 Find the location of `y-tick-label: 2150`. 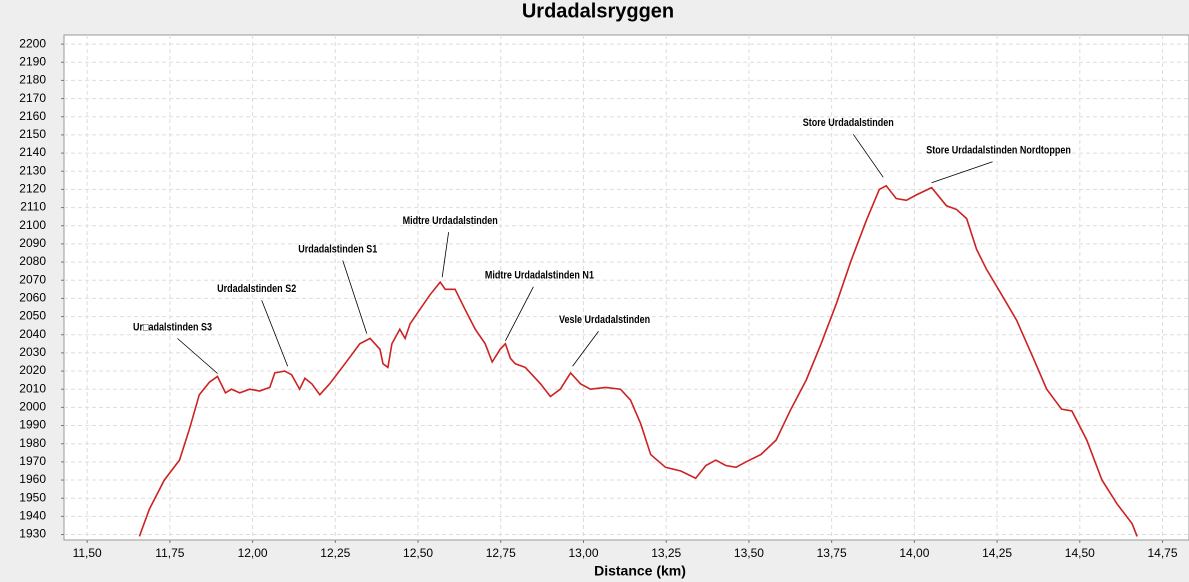

y-tick-label: 2150 is located at coordinates (32, 134).